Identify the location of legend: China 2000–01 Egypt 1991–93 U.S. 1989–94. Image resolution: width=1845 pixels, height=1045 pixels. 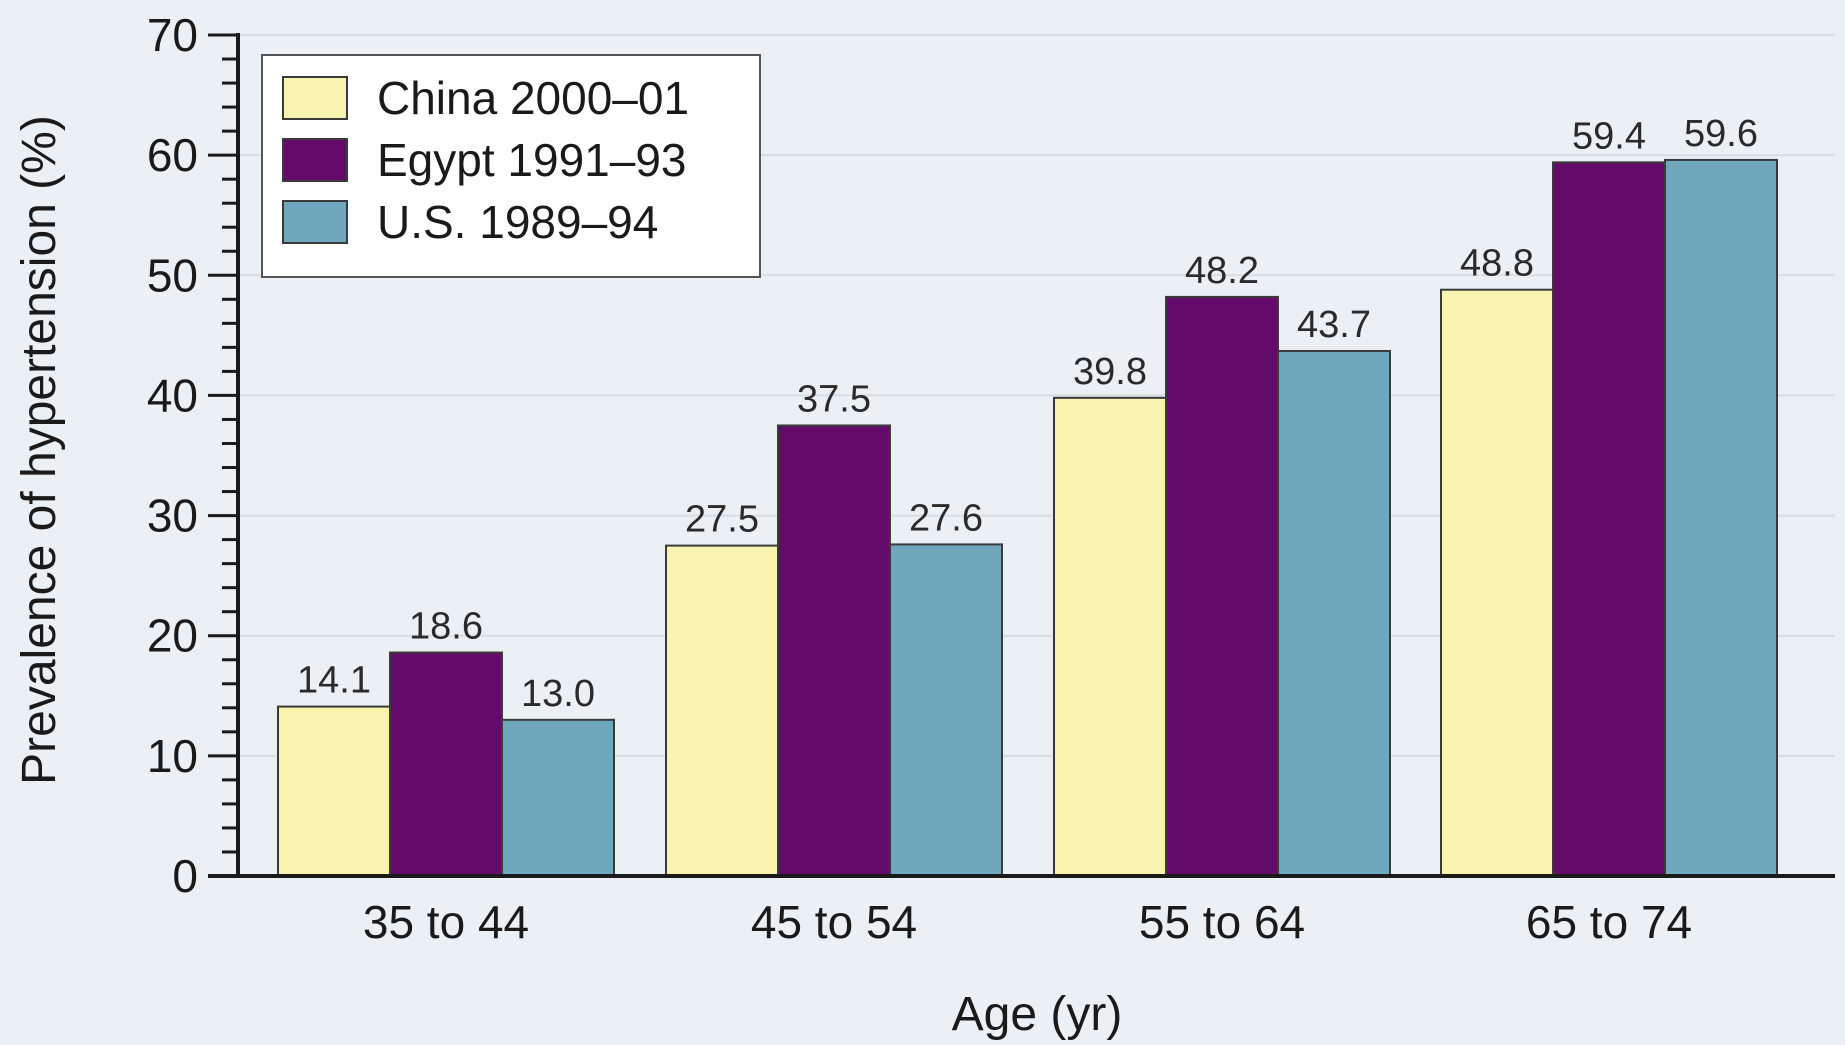
(511, 166).